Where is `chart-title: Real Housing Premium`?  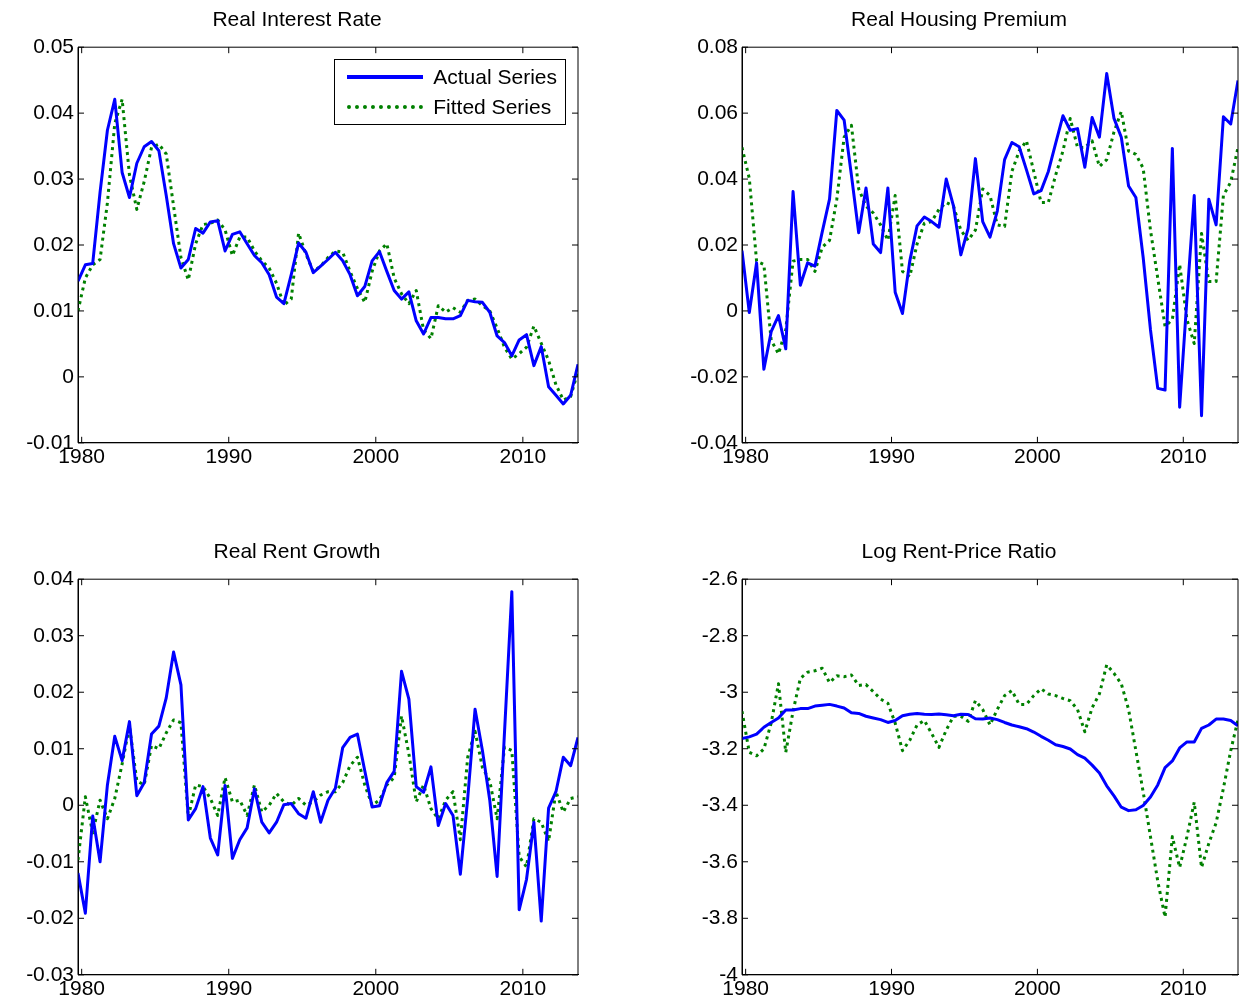
chart-title: Real Housing Premium is located at coordinates (959, 19).